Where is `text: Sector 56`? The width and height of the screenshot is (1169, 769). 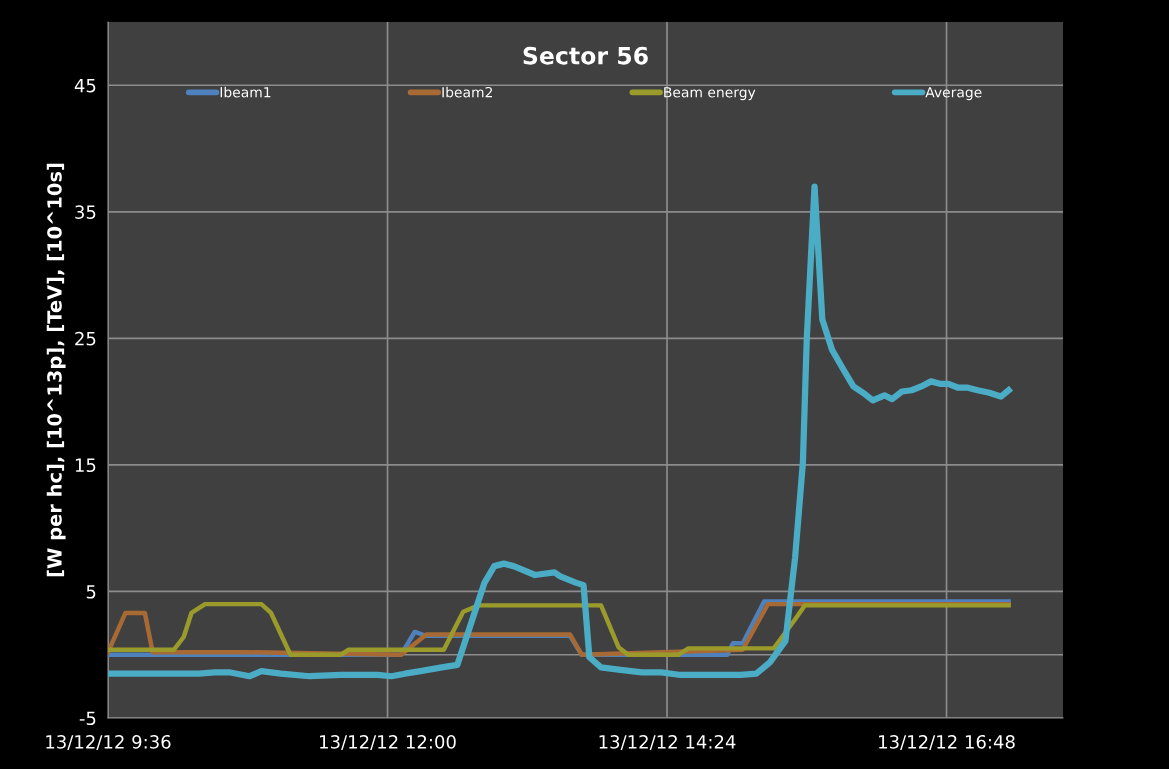
text: Sector 56 is located at coordinates (585, 55).